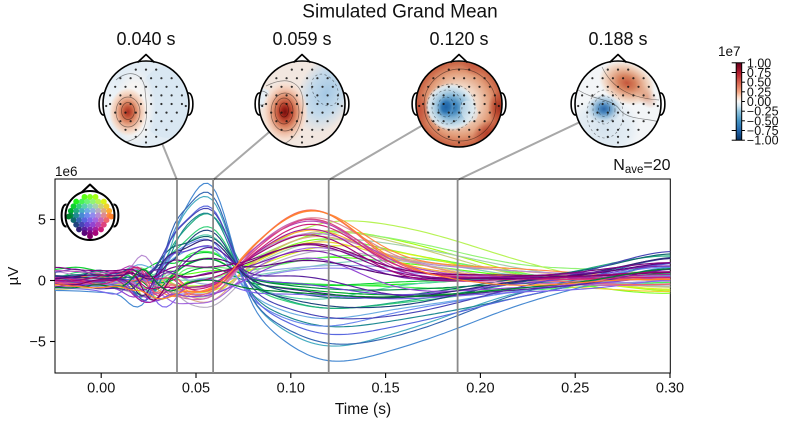 Image resolution: width=800 pixels, height=425 pixels. What do you see at coordinates (763, 112) in the screenshot?
I see `svg-text: −0.25` at bounding box center [763, 112].